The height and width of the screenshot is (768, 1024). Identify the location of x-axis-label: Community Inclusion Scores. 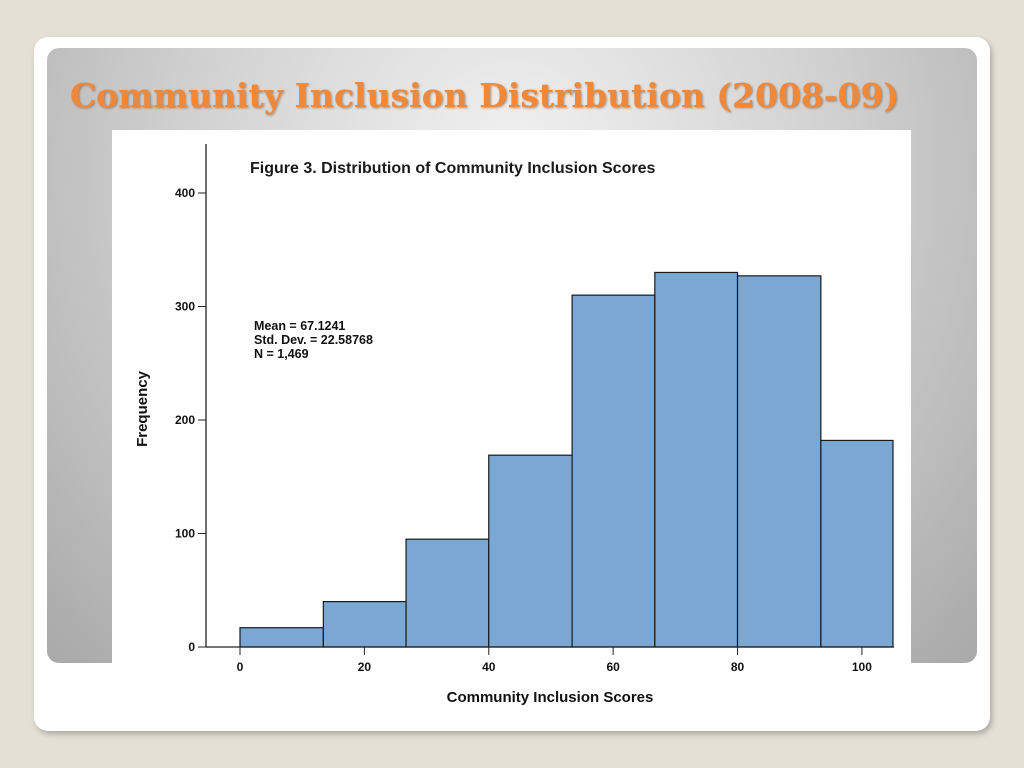
(550, 697).